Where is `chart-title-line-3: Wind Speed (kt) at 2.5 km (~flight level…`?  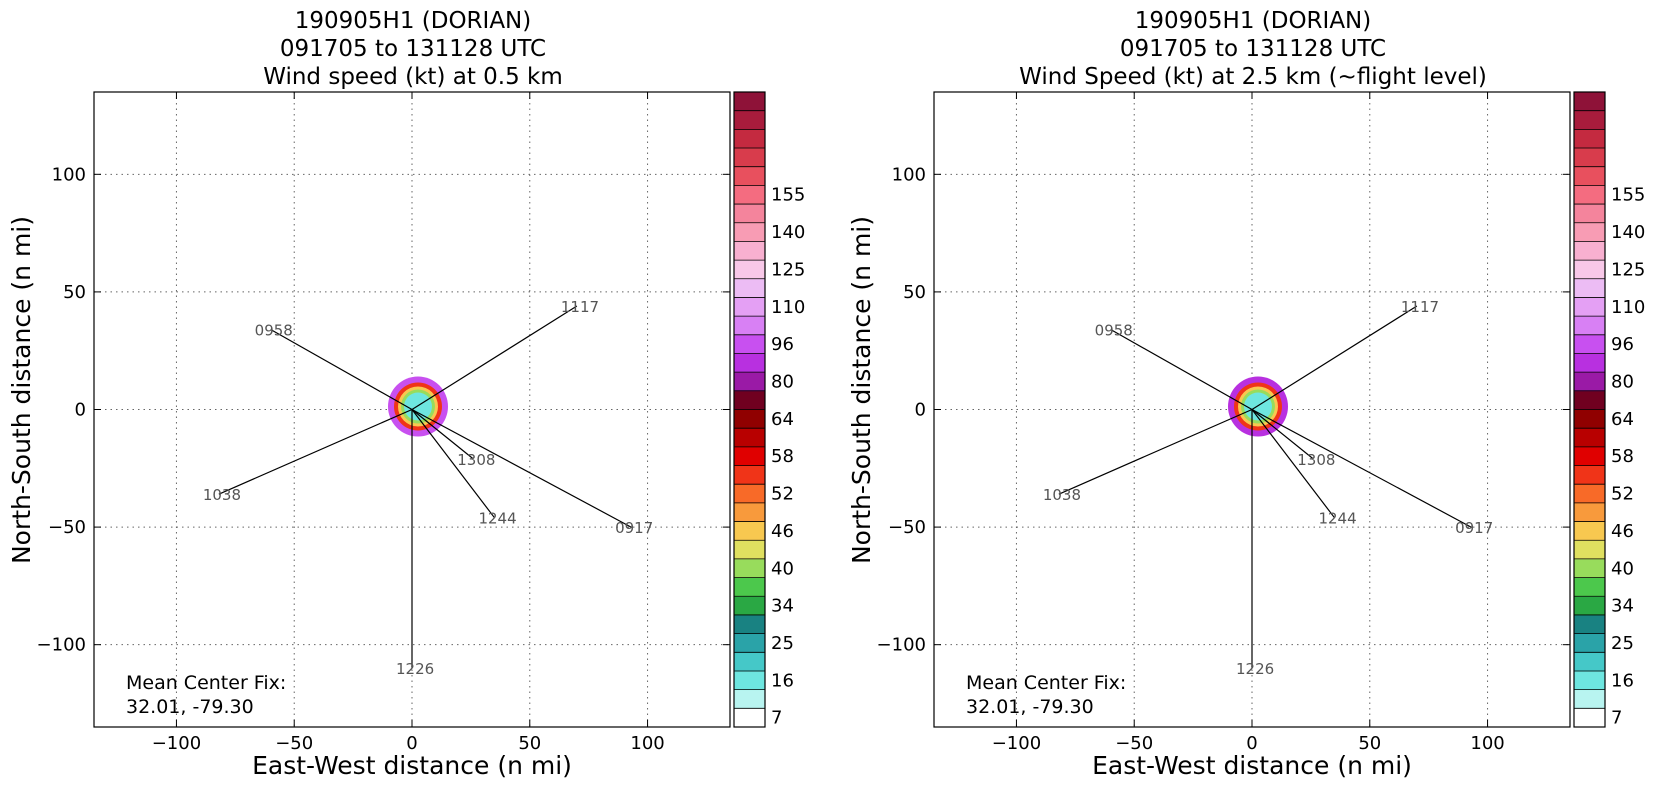 chart-title-line-3: Wind Speed (kt) at 2.5 km (~flight level… is located at coordinates (1253, 77).